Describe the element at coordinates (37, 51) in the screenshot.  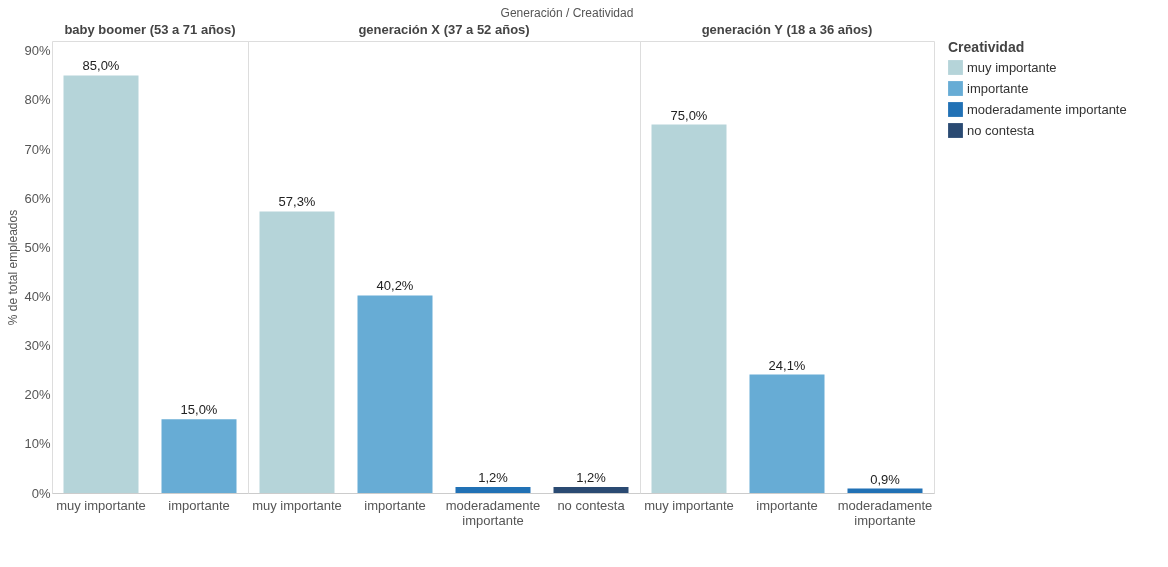
I see `y-tick-label: 90%` at that location.